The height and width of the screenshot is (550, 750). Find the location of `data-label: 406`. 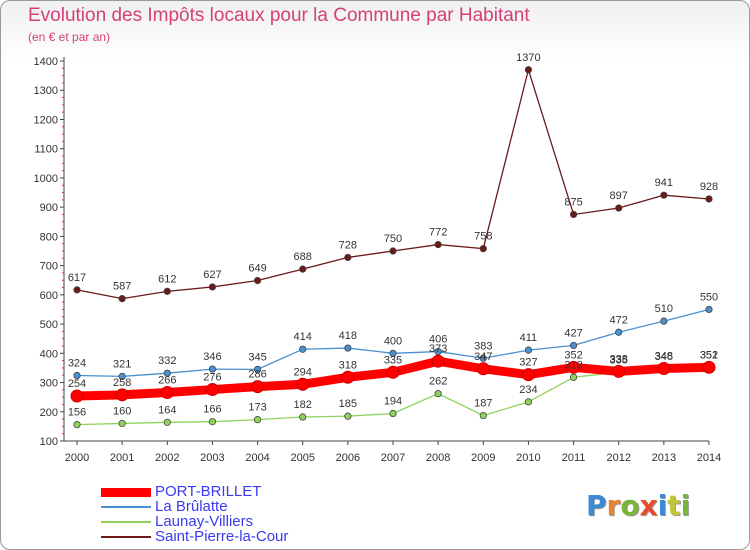

data-label: 406 is located at coordinates (438, 340).